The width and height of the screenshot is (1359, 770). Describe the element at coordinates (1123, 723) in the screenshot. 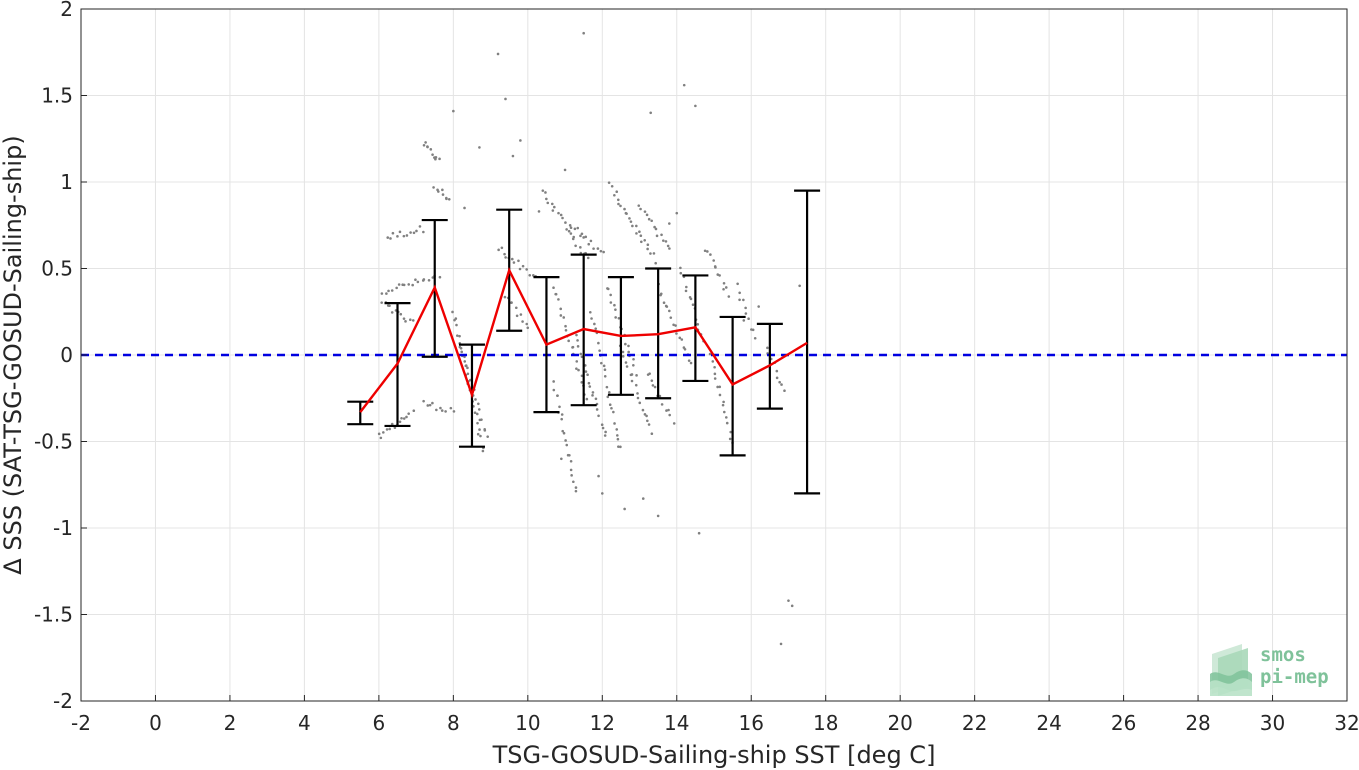

I see `x-tick-label: 26` at that location.